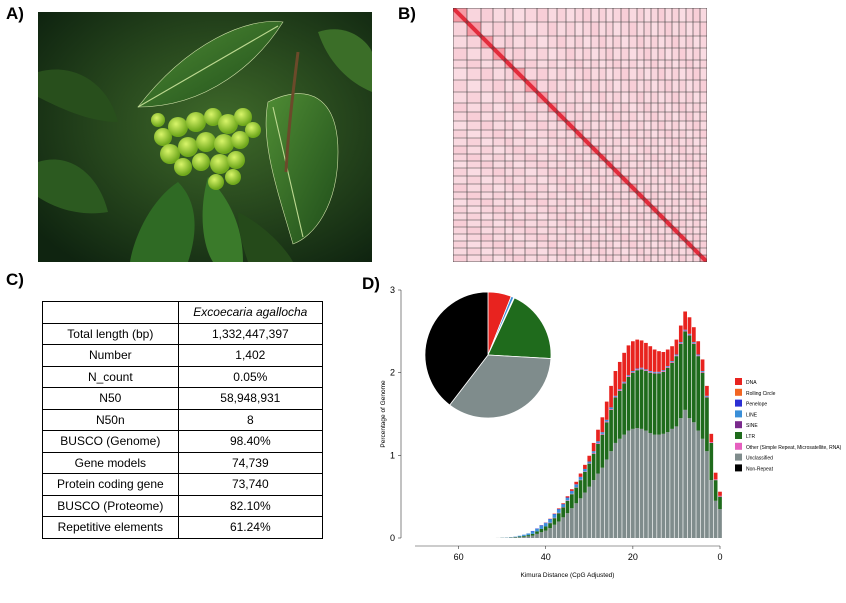 The height and width of the screenshot is (603, 846). I want to click on table-row-label: Total length (bp), so click(110, 333).